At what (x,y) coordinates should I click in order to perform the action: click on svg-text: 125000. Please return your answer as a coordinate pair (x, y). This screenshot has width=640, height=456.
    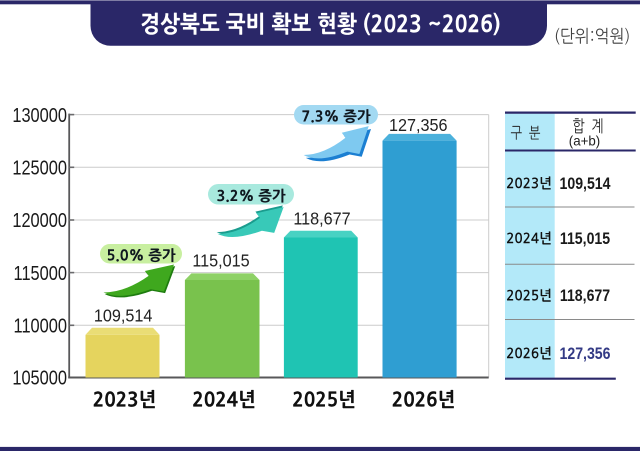
    Looking at the image, I should click on (39, 167).